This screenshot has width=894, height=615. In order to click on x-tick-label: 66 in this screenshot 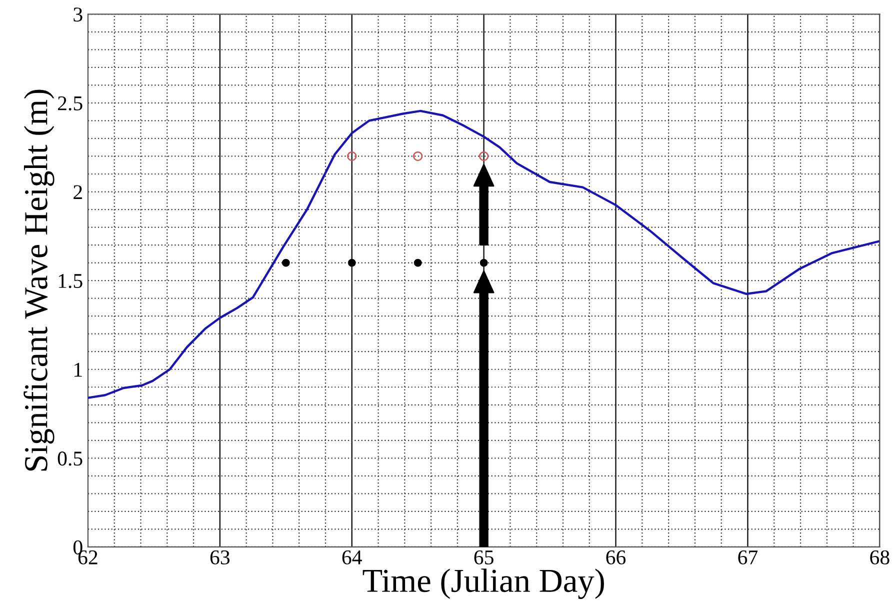, I will do `click(616, 557)`.